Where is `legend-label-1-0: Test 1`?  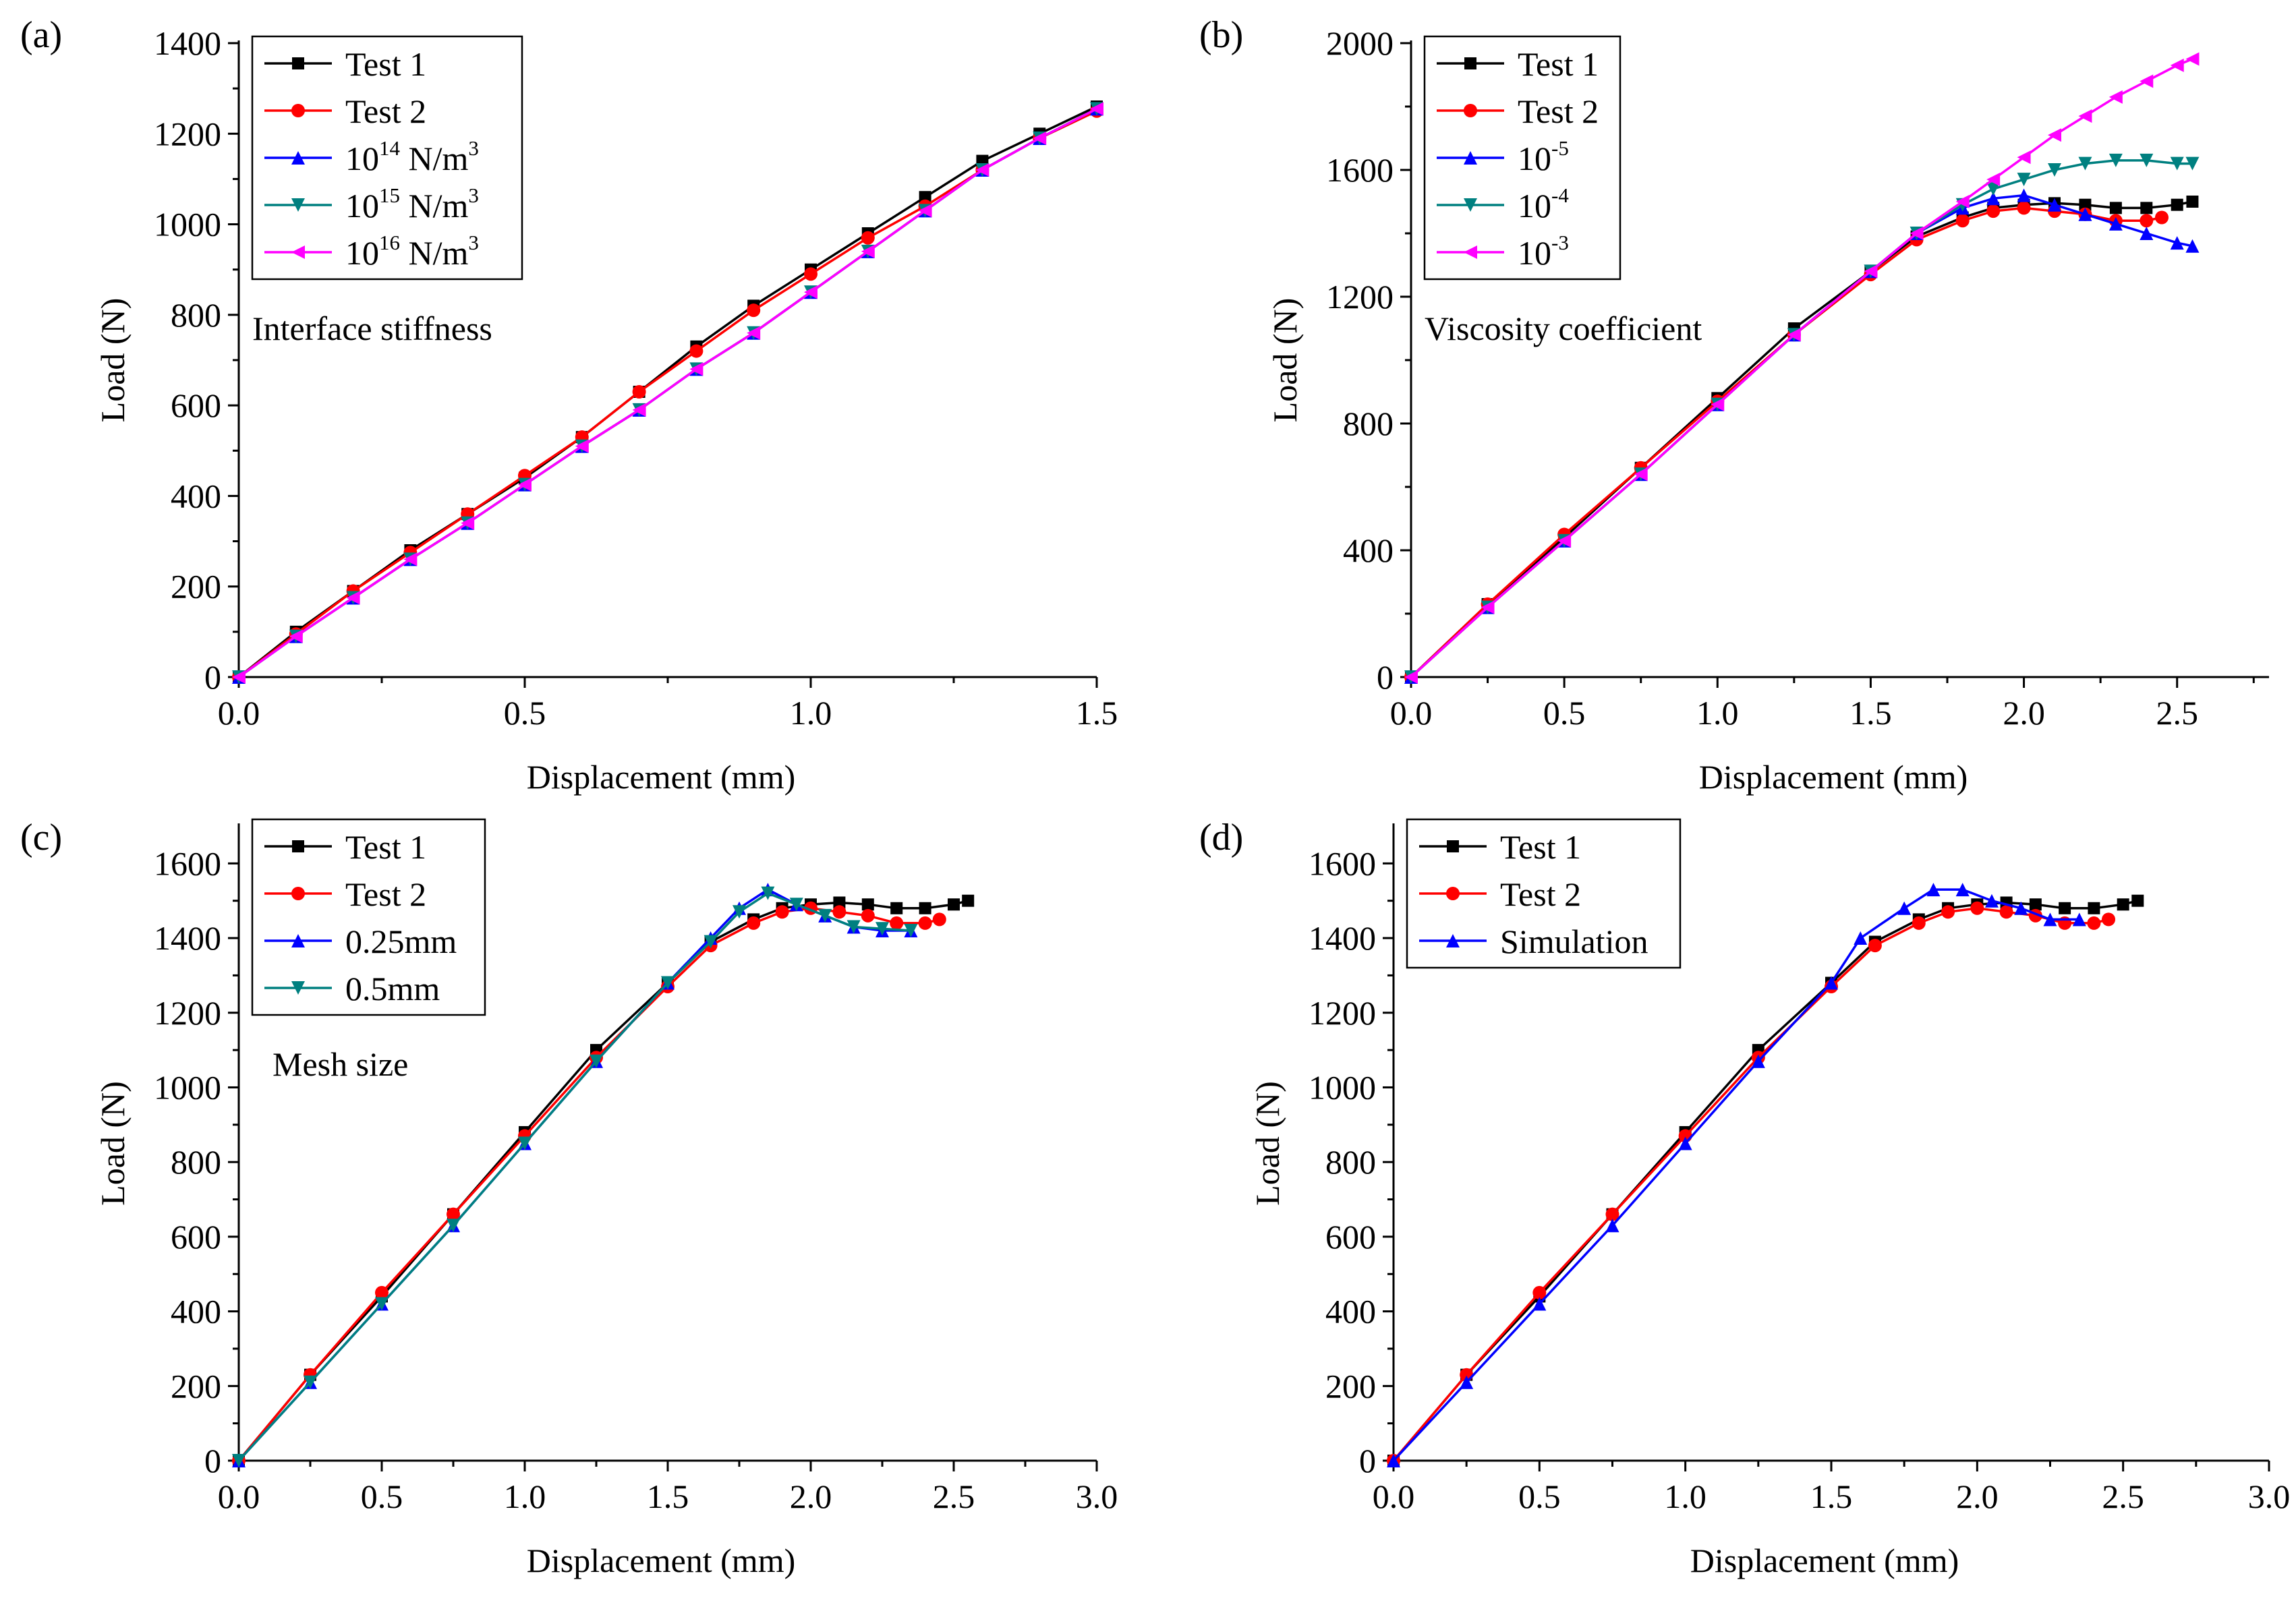 legend-label-1-0: Test 1 is located at coordinates (1558, 64).